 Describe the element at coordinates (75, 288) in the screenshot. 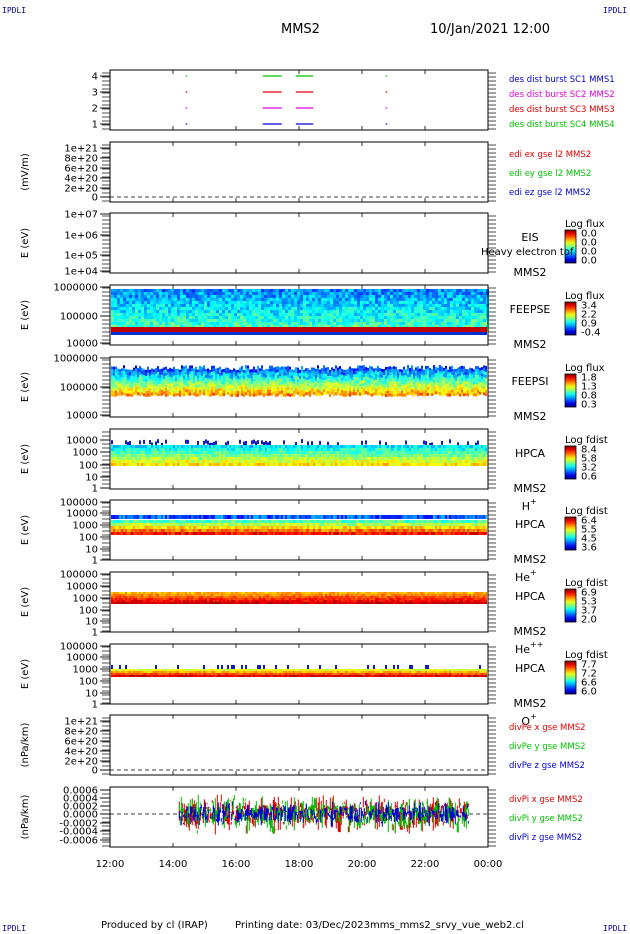

I see `y-tick-label: 1000000` at that location.